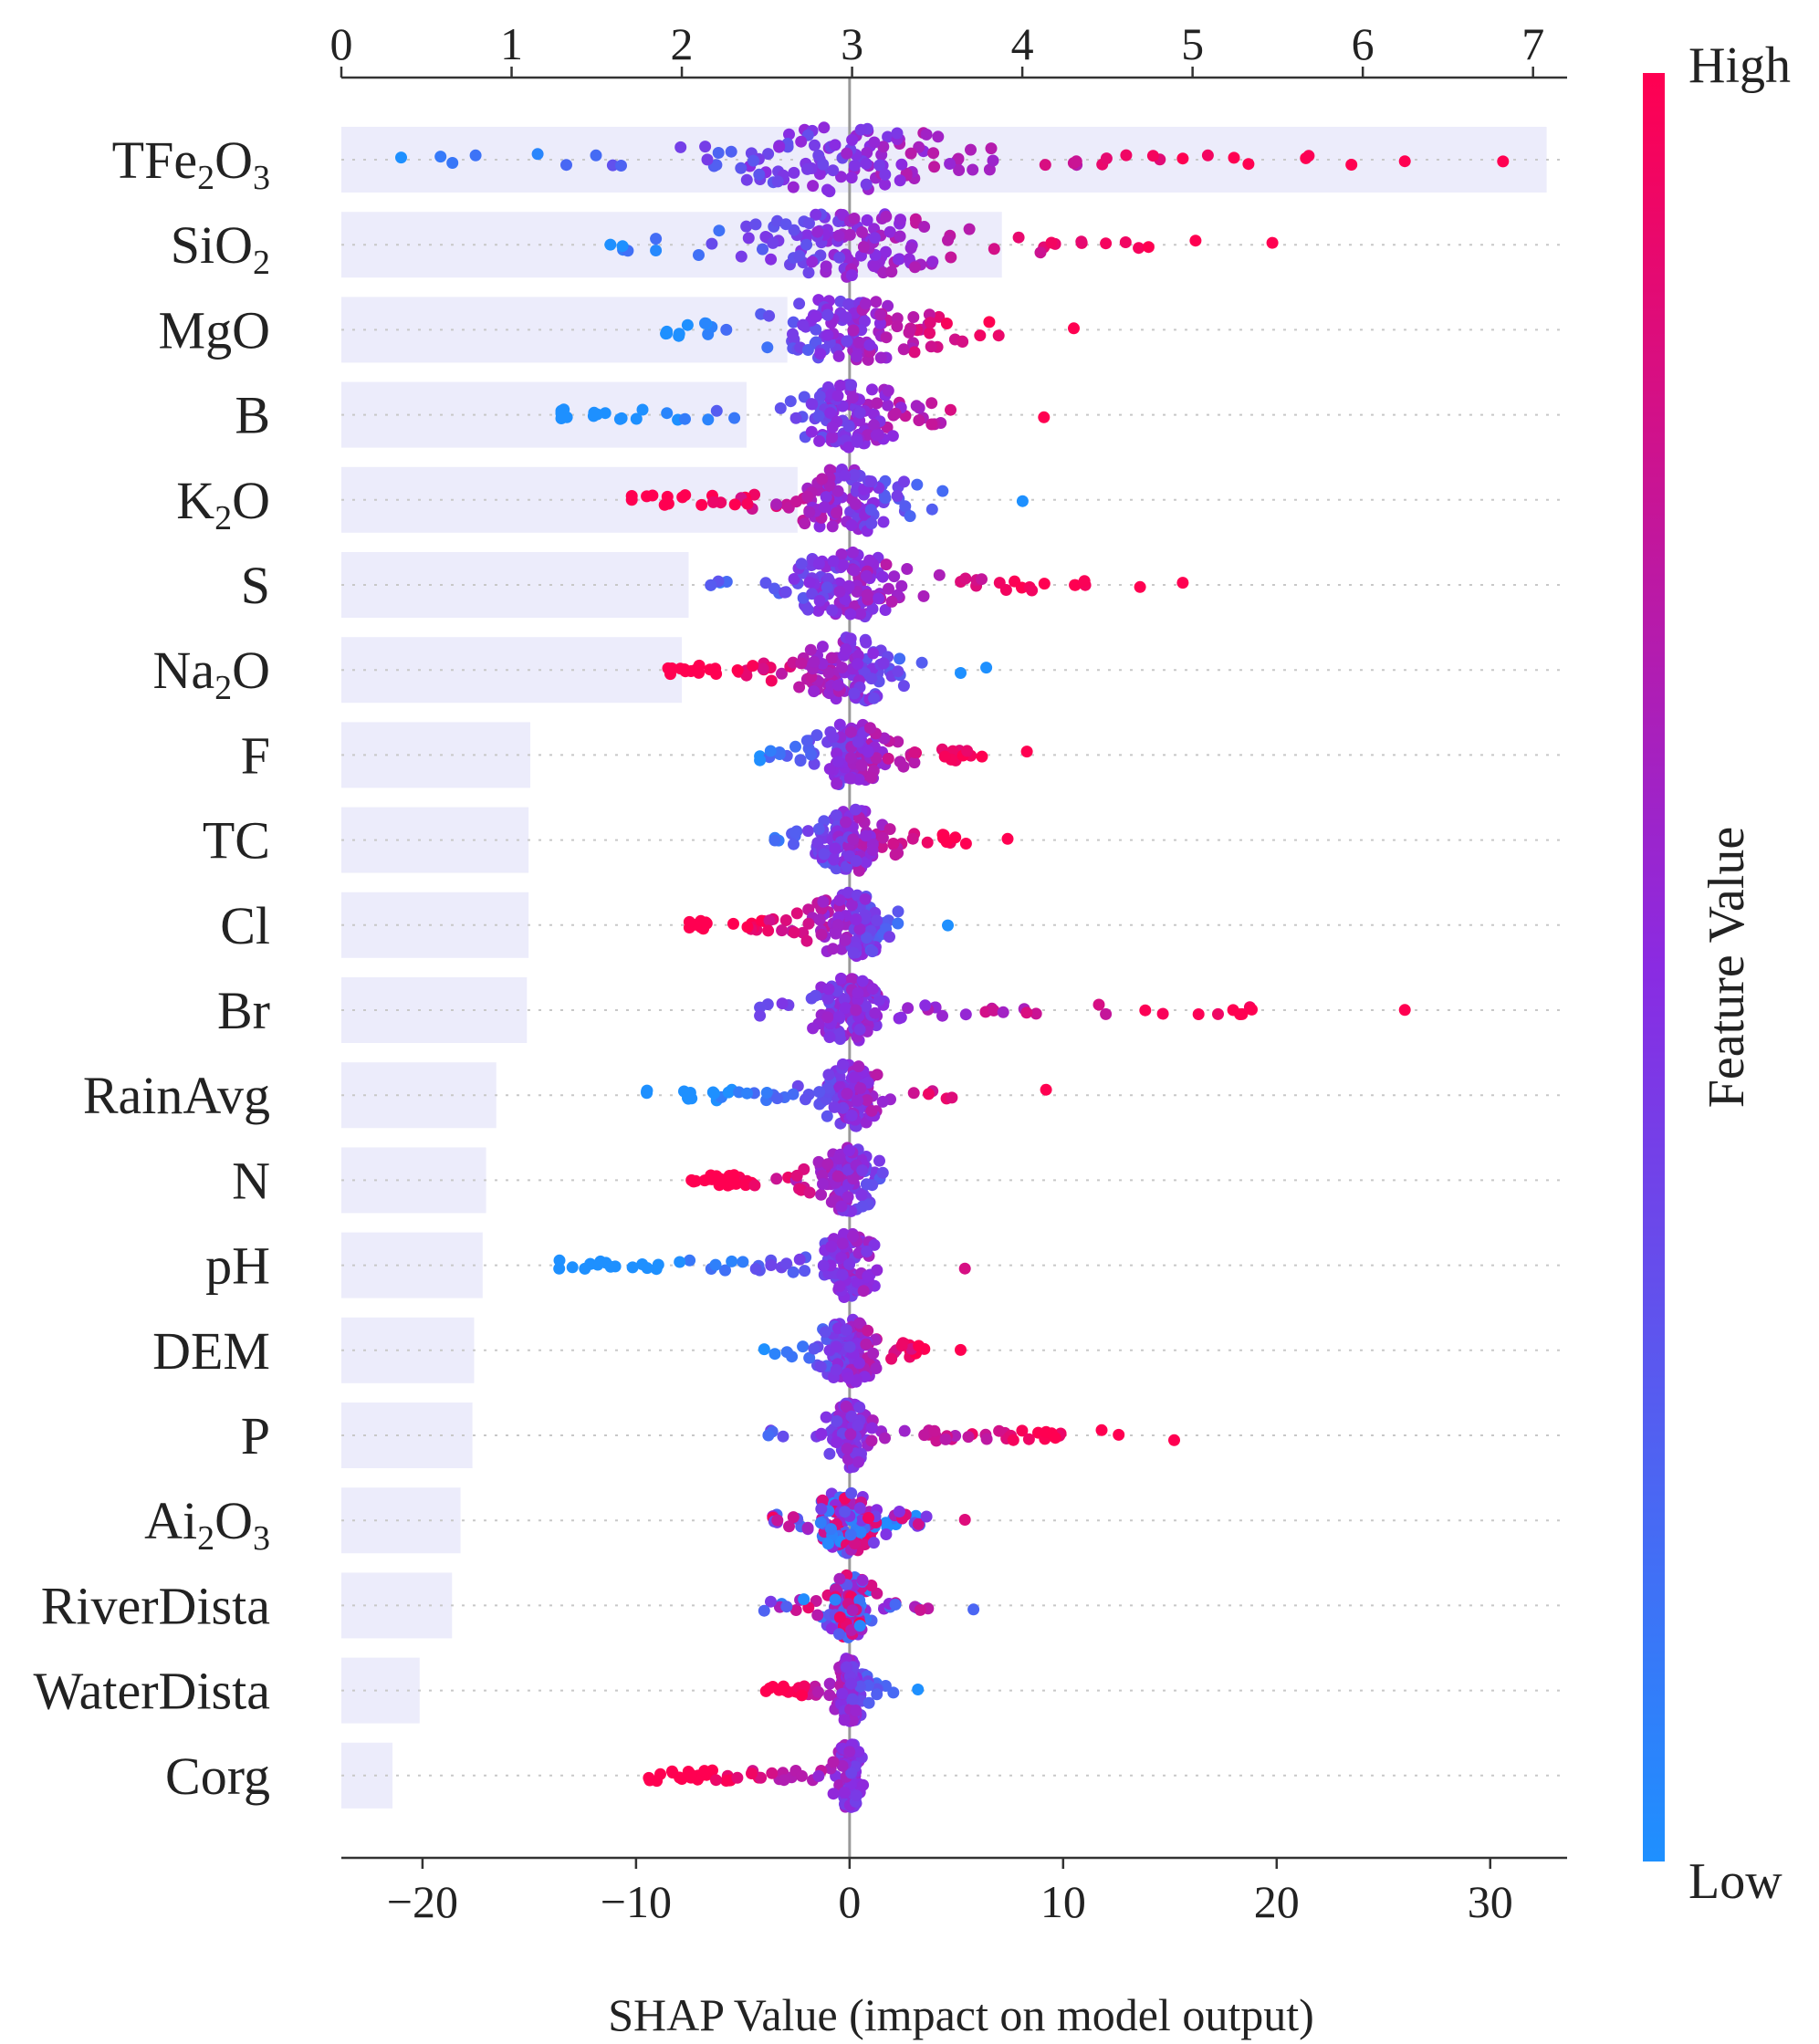 This screenshot has height=2044, width=1819. Describe the element at coordinates (434, 1010) in the screenshot. I see `mean-abs-shap-bar-Br` at that location.